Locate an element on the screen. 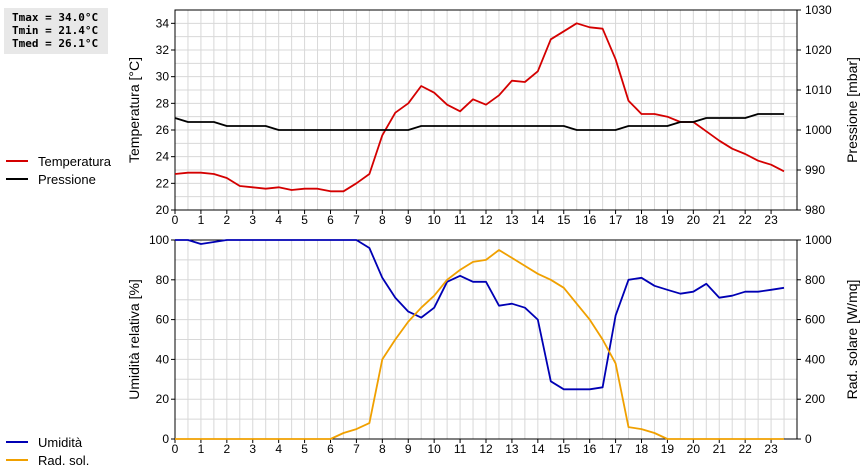 This screenshot has width=860, height=469. y-right-axis-label: Pressione [mbar] is located at coordinates (852, 110).